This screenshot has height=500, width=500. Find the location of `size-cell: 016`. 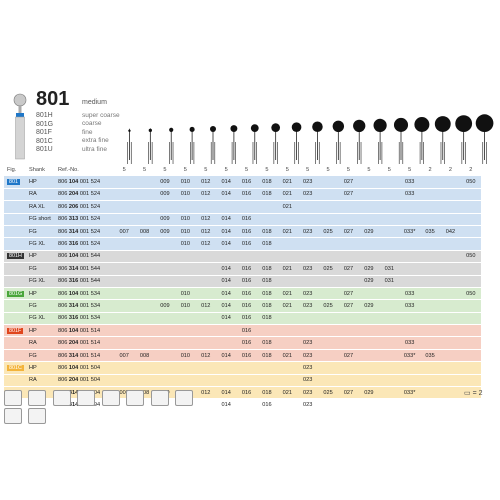

size-cell: 016 is located at coordinates (246, 244).